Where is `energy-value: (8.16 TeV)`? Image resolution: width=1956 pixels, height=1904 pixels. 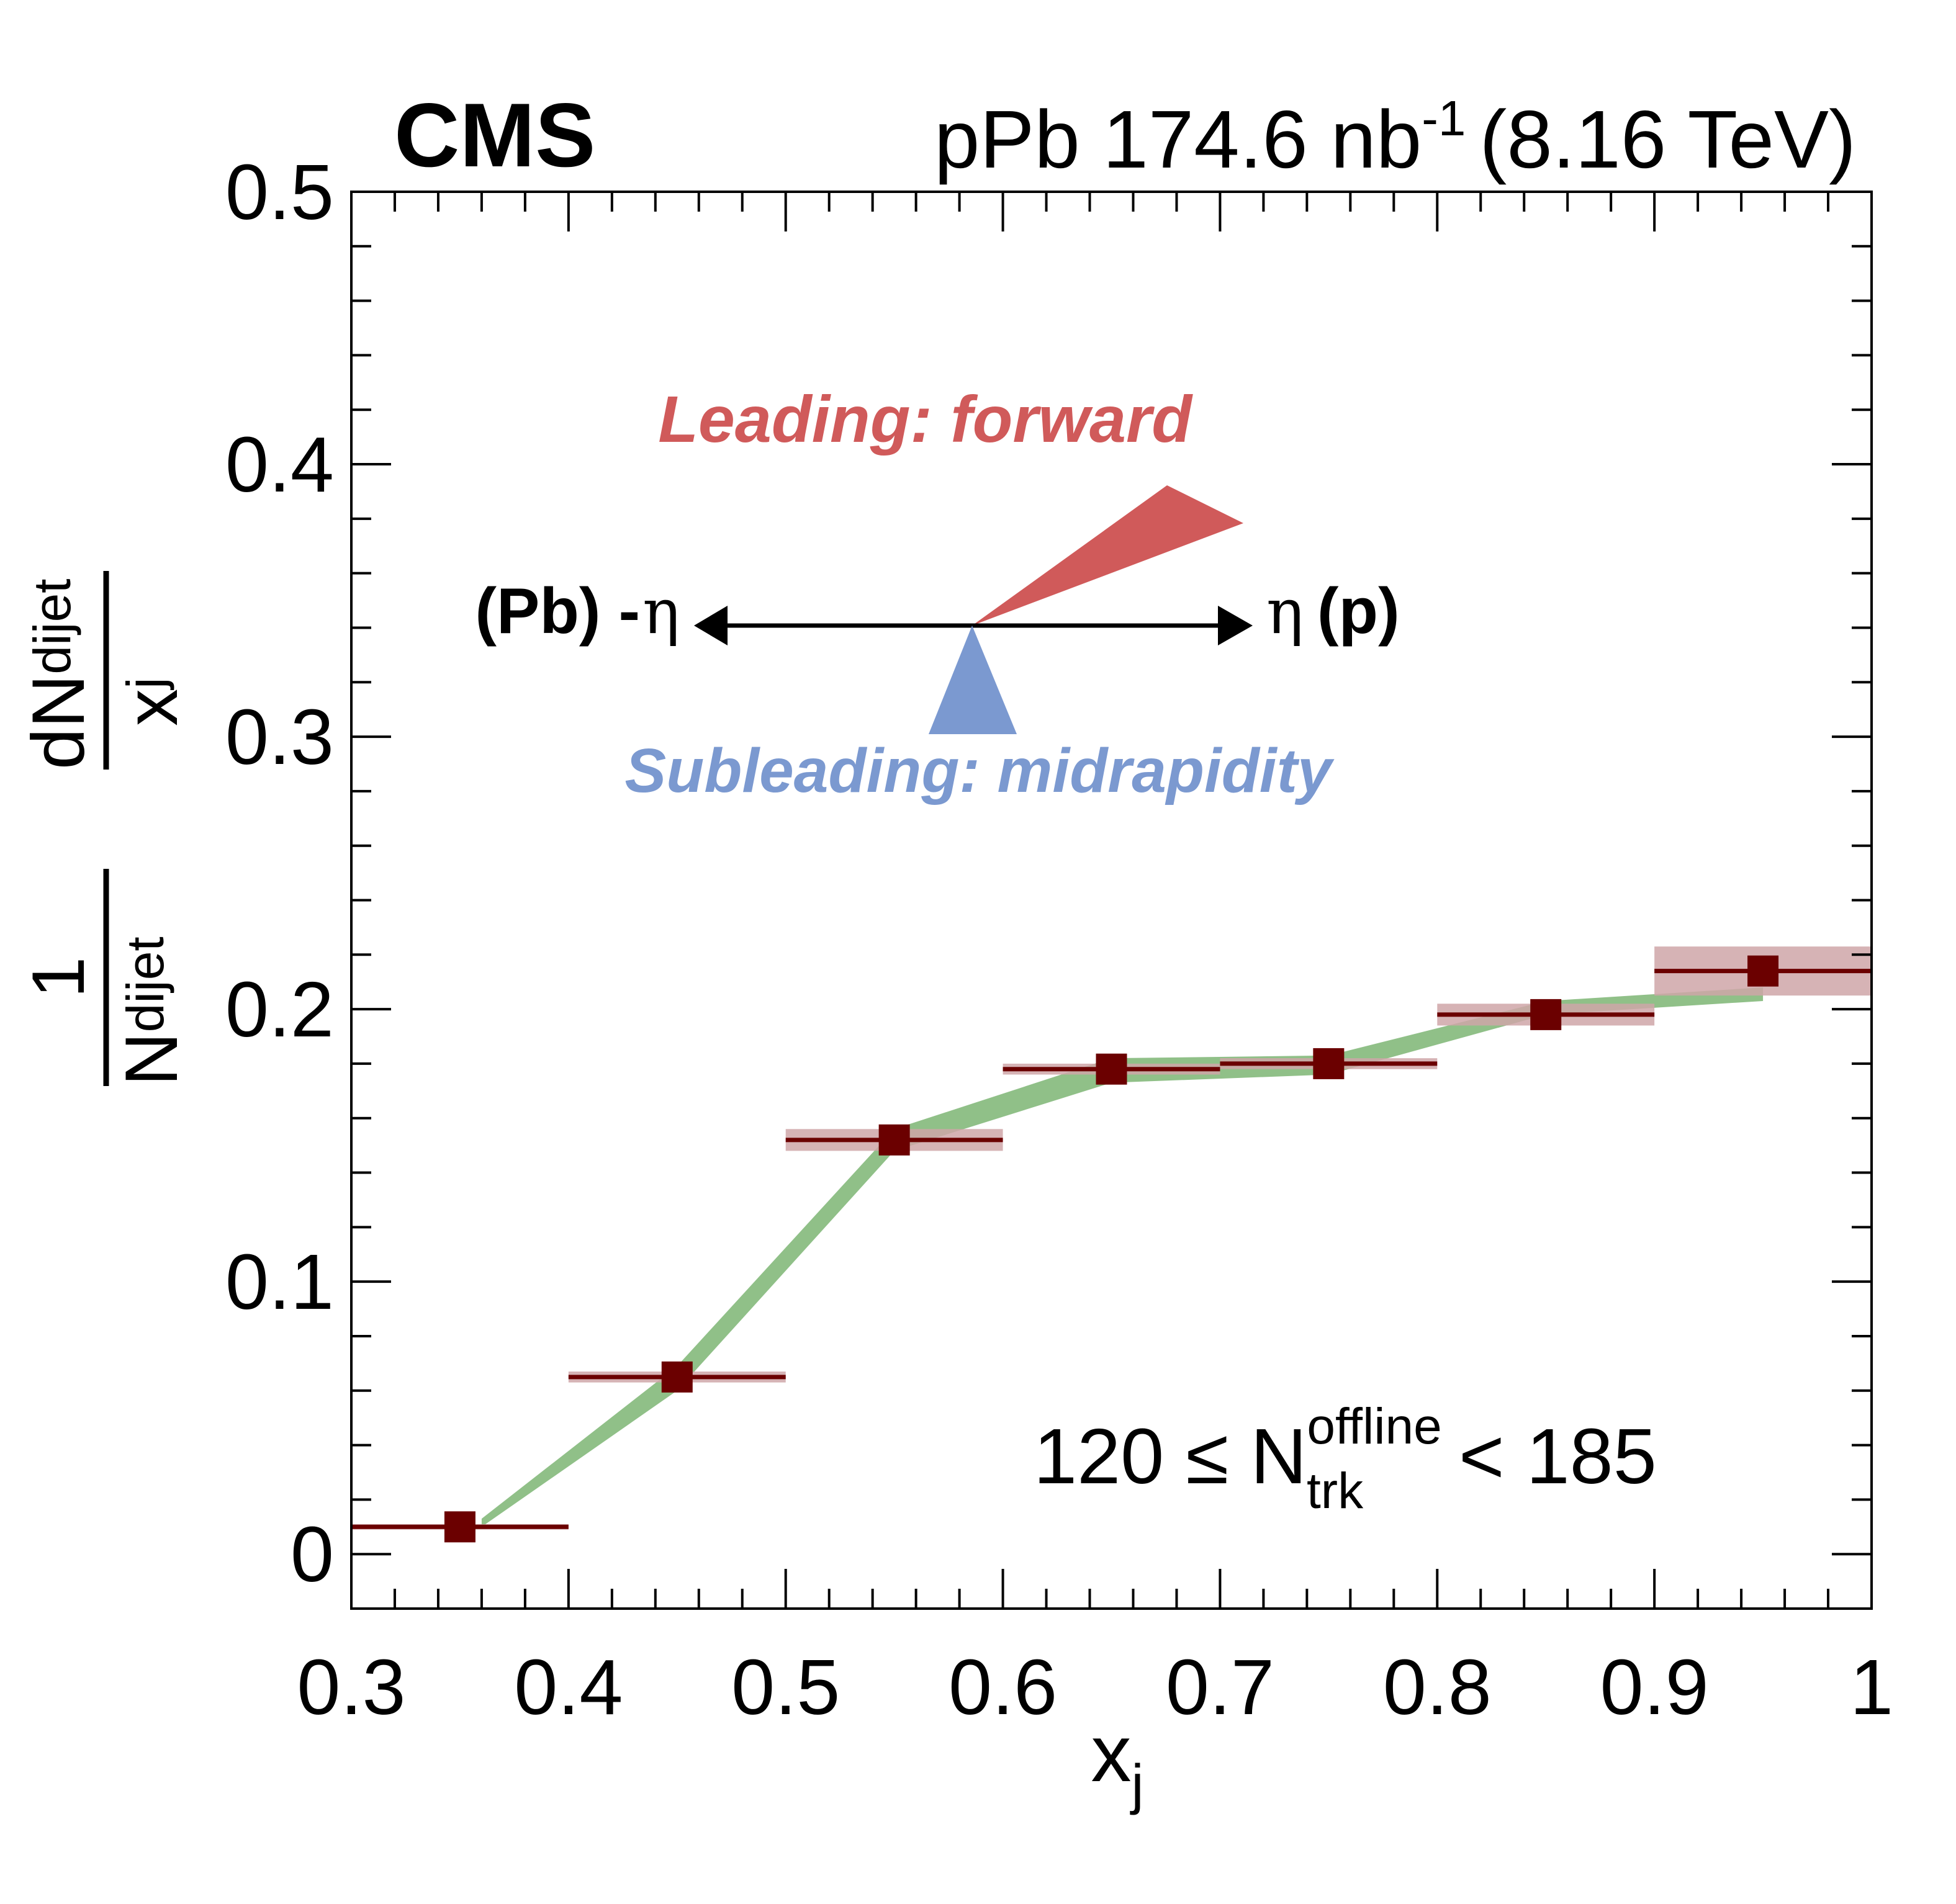
energy-value: (8.16 TeV) is located at coordinates (1667, 139).